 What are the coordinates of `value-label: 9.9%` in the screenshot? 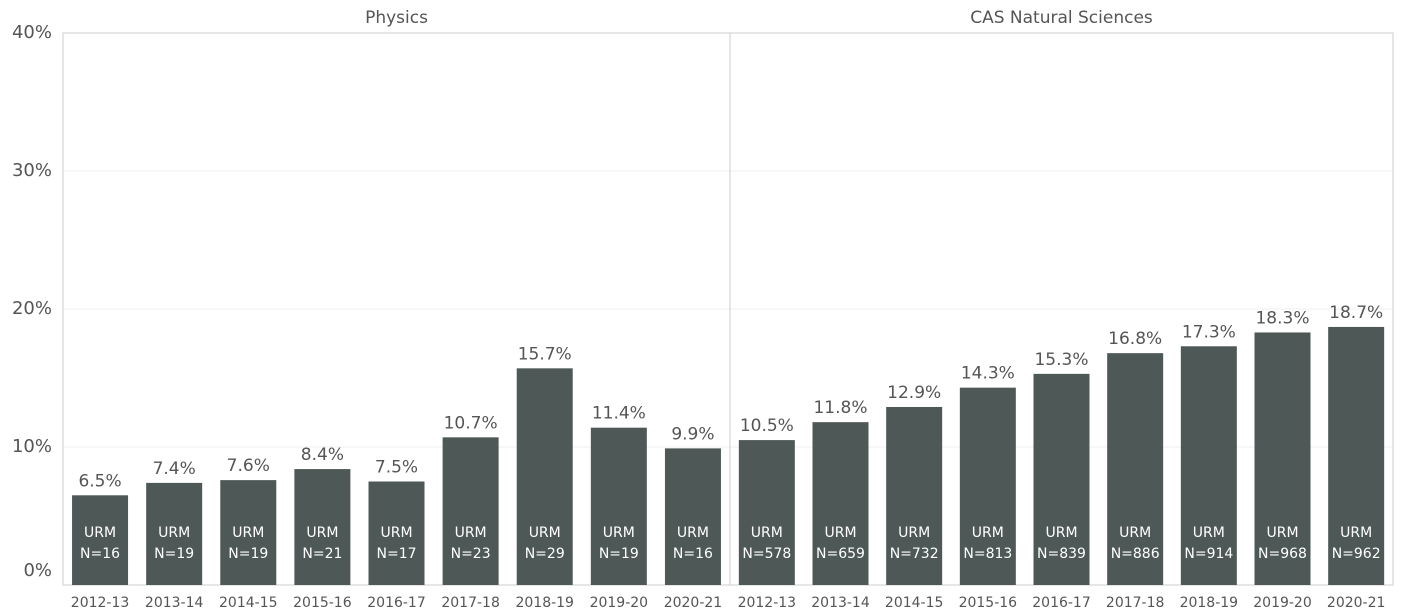 It's located at (692, 434).